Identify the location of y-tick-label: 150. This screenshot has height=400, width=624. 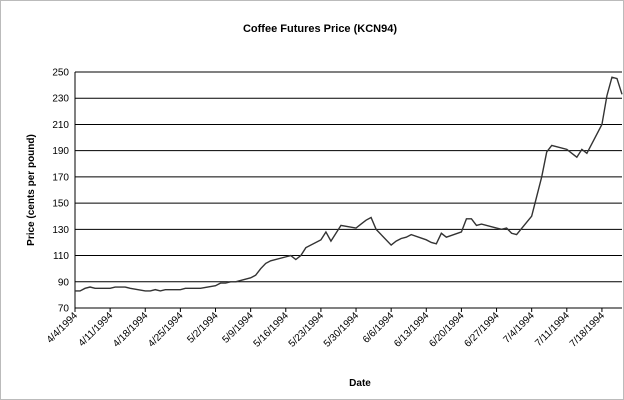
(60, 204).